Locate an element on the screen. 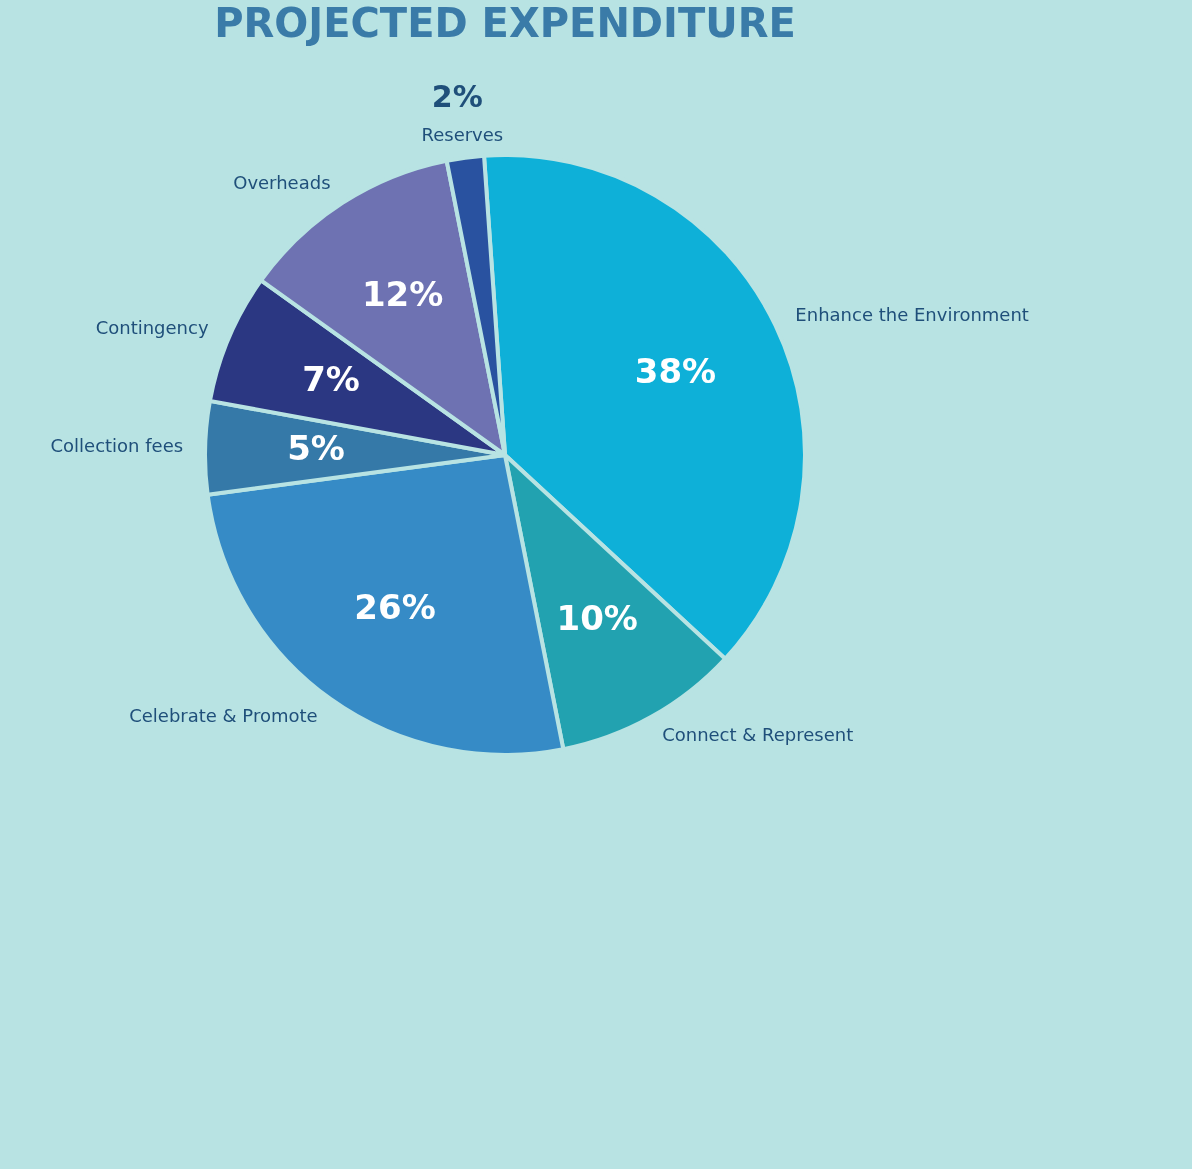  data-label: 10% is located at coordinates (597, 617).